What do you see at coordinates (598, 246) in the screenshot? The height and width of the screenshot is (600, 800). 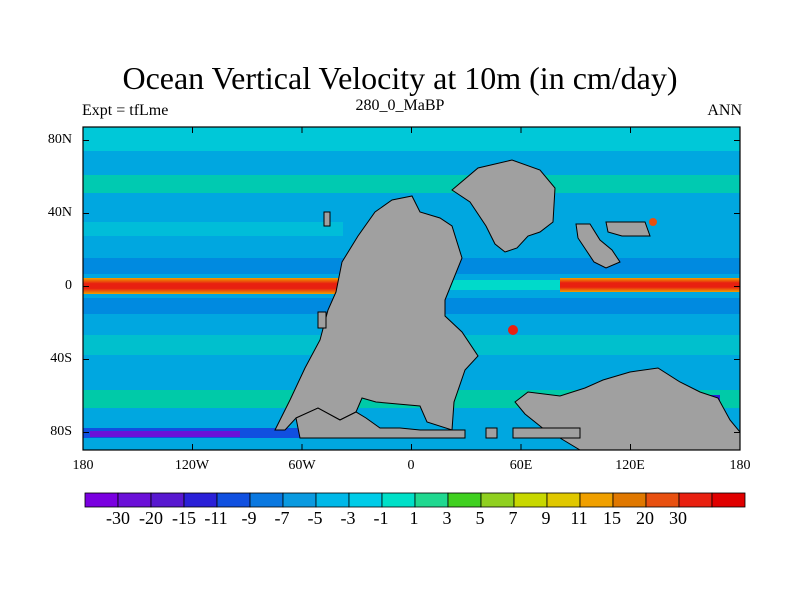 I see `island-east` at bounding box center [598, 246].